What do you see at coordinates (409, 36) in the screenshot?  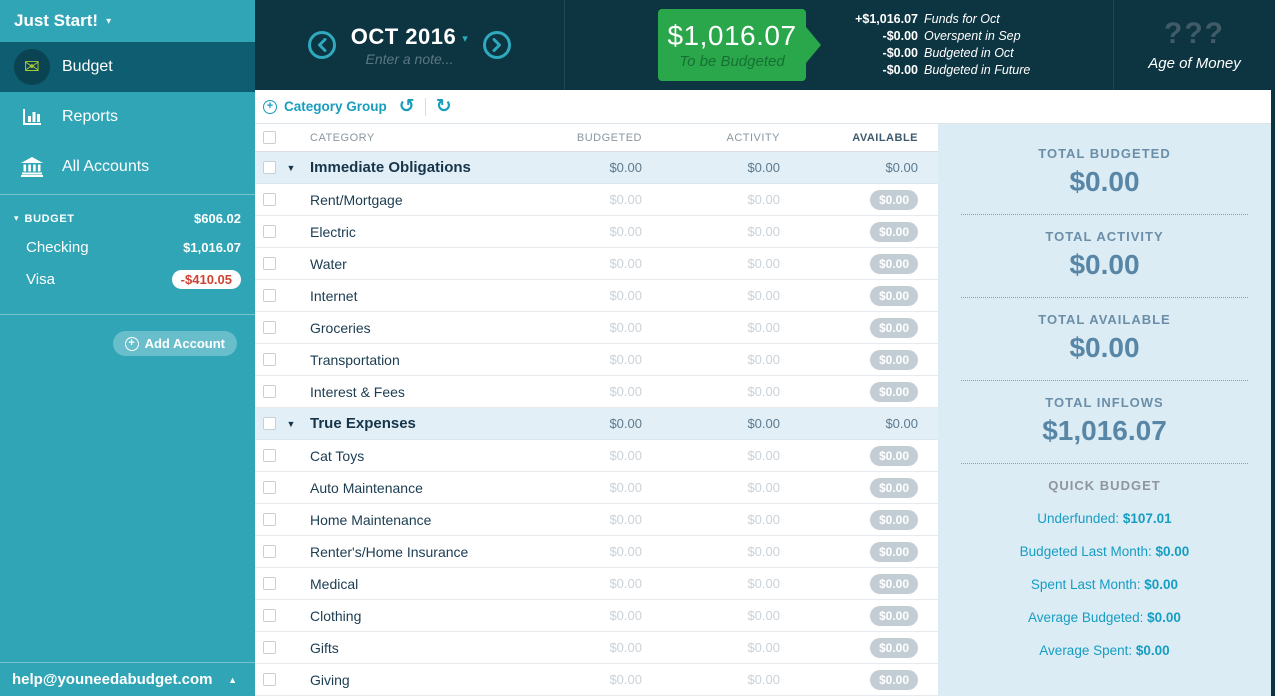 I see `current-month-selector: OCT 2016 ▾` at bounding box center [409, 36].